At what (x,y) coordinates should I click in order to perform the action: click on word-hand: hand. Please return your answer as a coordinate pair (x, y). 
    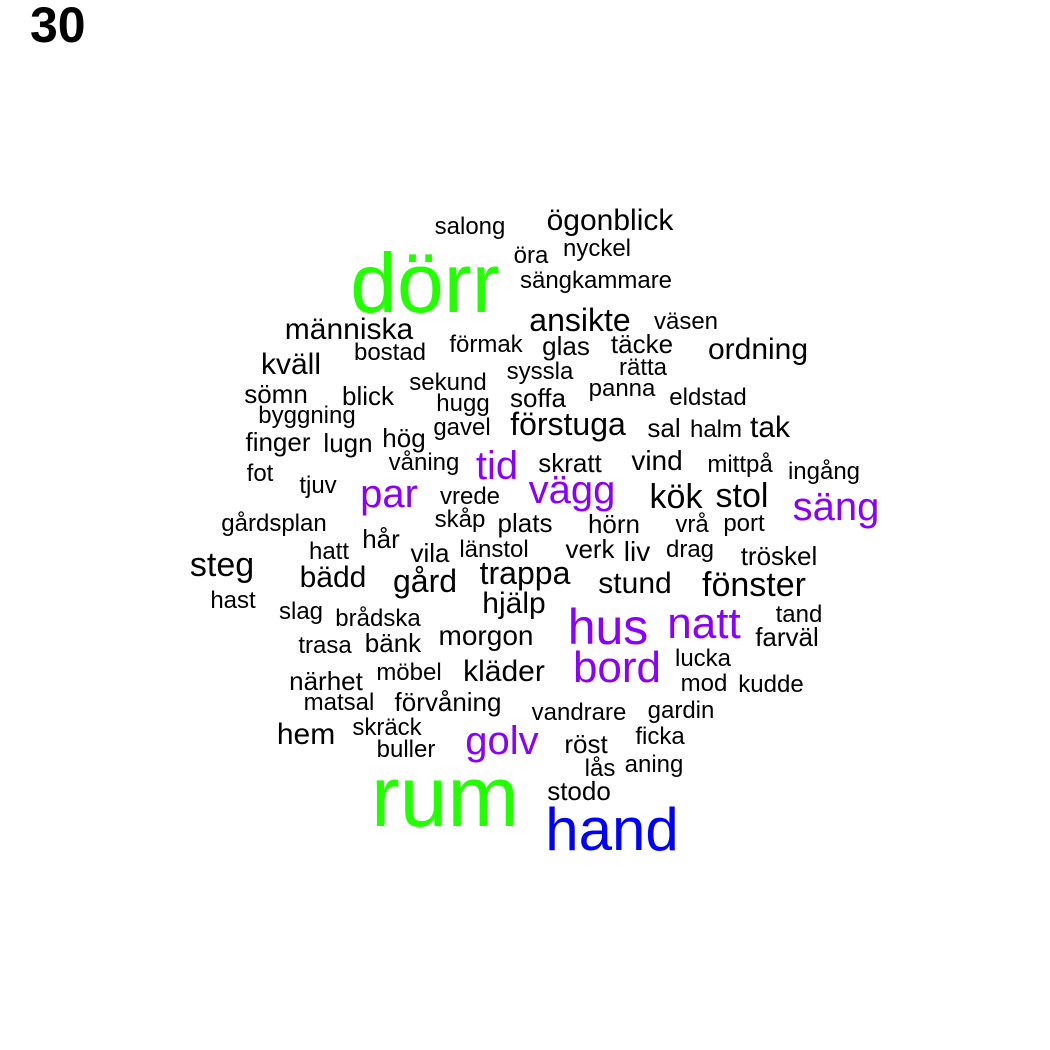
    Looking at the image, I should click on (612, 829).